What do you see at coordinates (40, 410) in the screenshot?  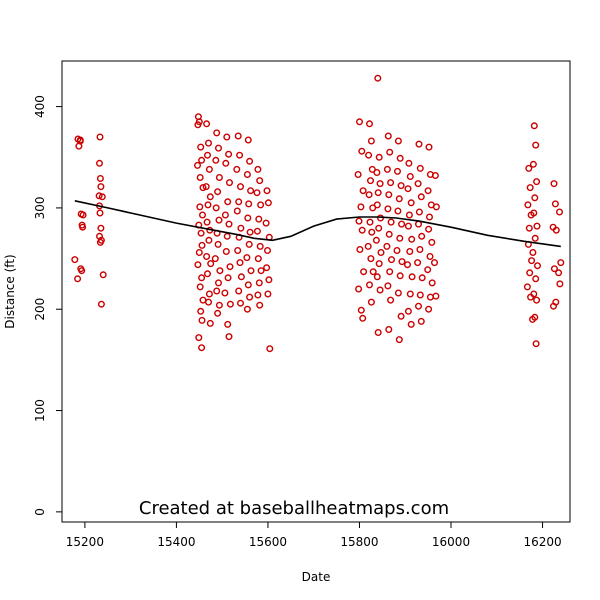 I see `y-tick-label: 100` at bounding box center [40, 410].